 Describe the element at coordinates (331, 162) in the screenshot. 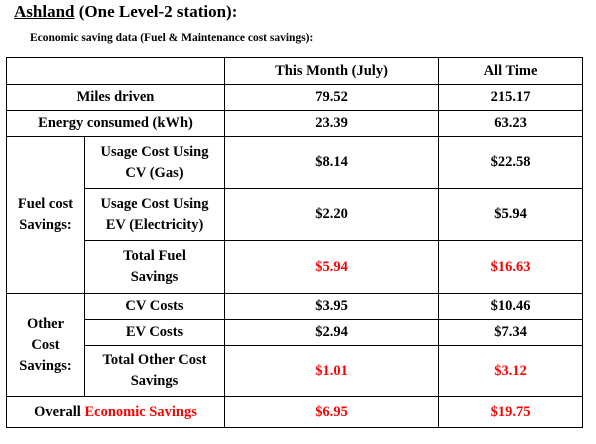

I see `usage-cv-month: $8.14` at that location.